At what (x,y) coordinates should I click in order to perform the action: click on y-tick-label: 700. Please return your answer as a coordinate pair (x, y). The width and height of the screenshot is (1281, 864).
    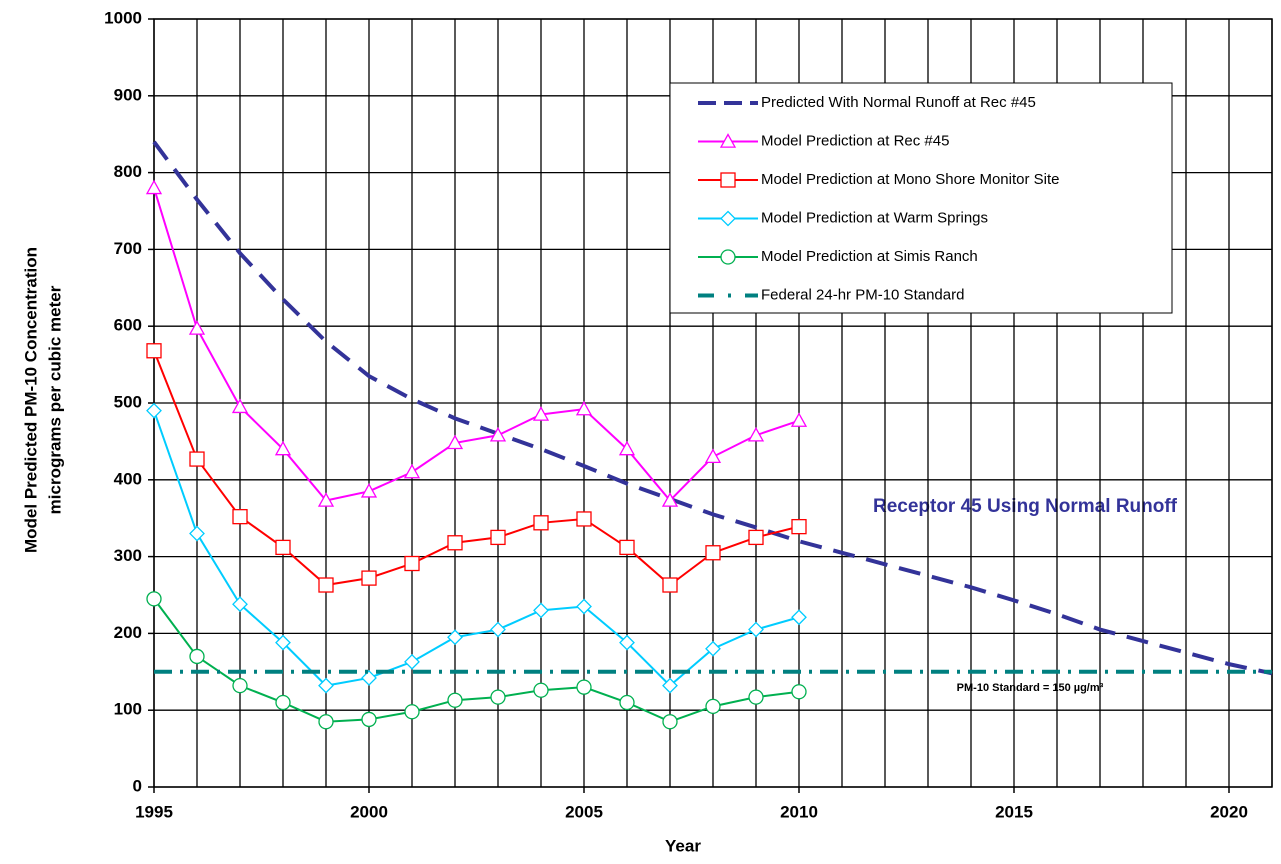
    Looking at the image, I should click on (128, 248).